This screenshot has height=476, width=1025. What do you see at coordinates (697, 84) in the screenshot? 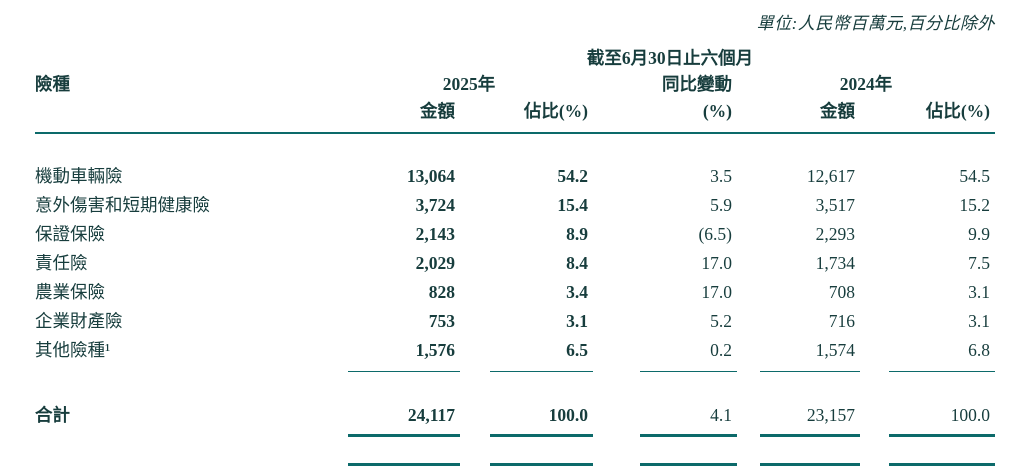
I see `column-header-yoy: 同比變動` at bounding box center [697, 84].